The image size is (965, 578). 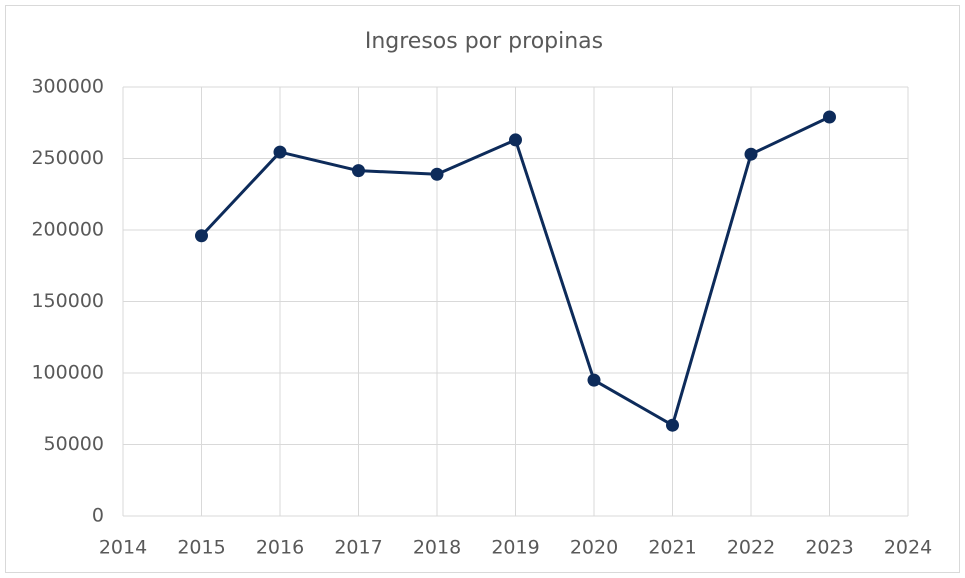 What do you see at coordinates (484, 41) in the screenshot?
I see `chart-title: Ingresos por propinas` at bounding box center [484, 41].